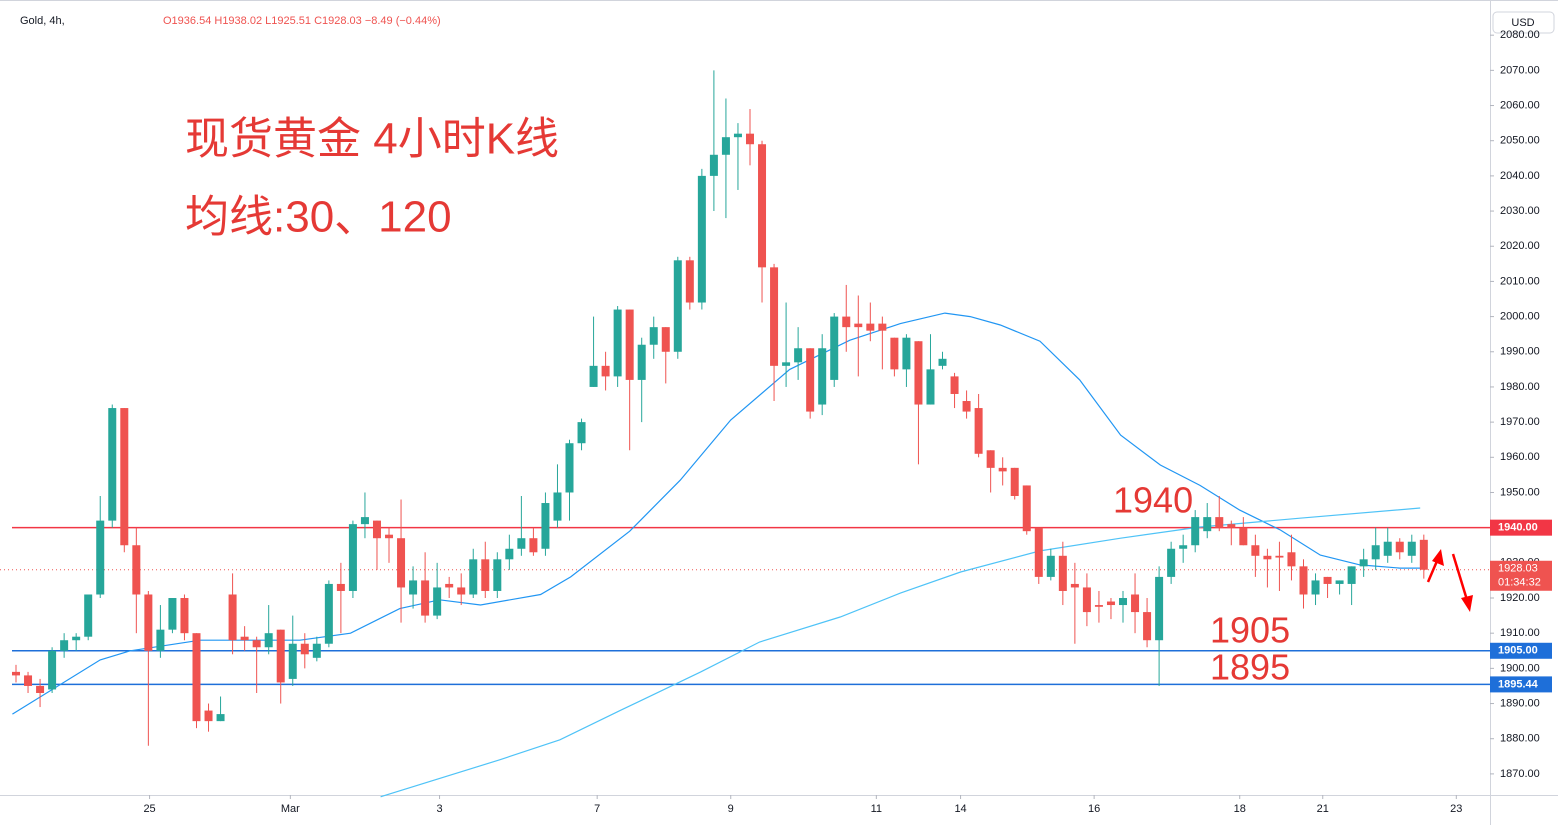 This screenshot has height=825, width=1558. Describe the element at coordinates (1520, 70) in the screenshot. I see `y-tick-label: 2070.00` at that location.